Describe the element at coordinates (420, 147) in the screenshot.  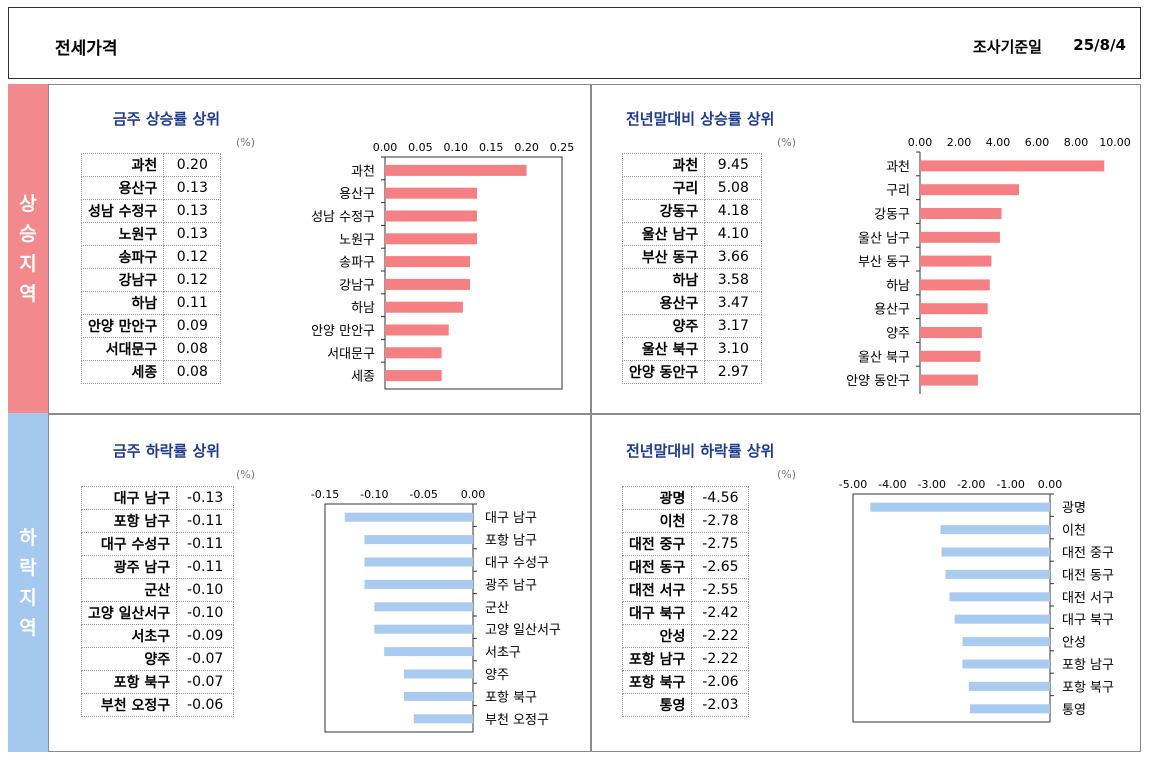
I see `x-tick-label: 0.05` at that location.